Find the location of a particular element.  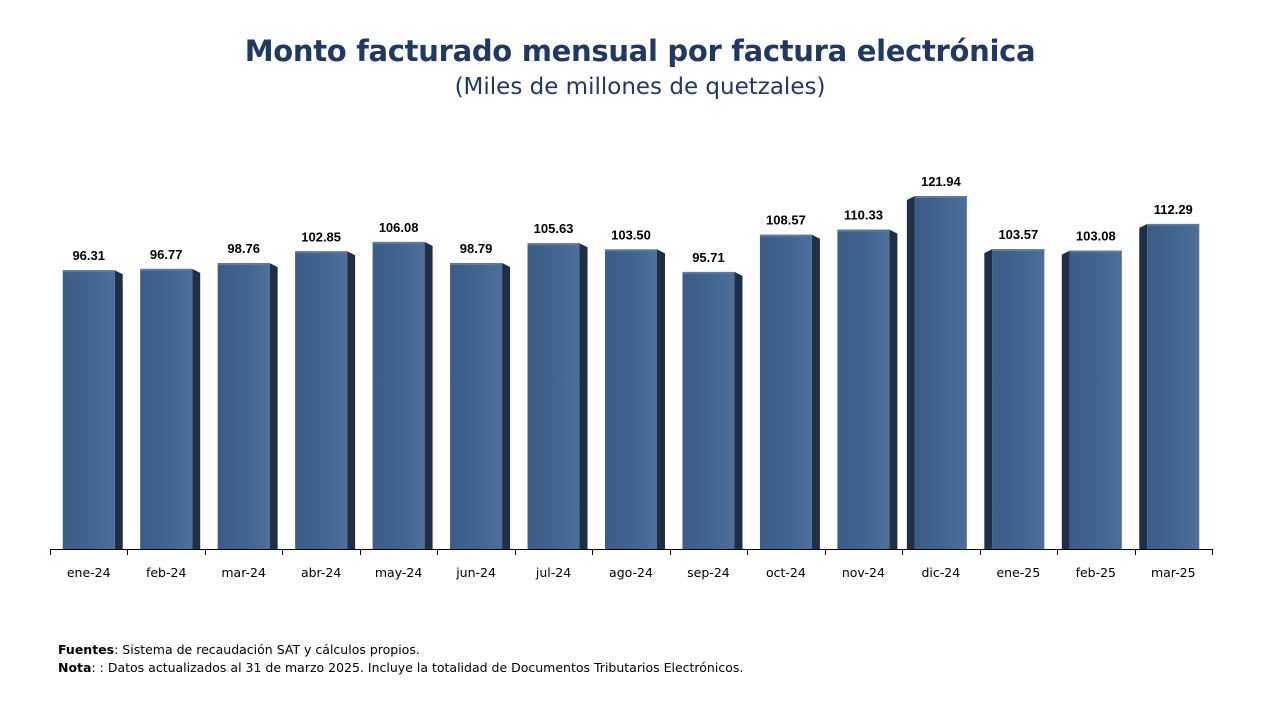

x-tick-label: oct-24 is located at coordinates (786, 572).